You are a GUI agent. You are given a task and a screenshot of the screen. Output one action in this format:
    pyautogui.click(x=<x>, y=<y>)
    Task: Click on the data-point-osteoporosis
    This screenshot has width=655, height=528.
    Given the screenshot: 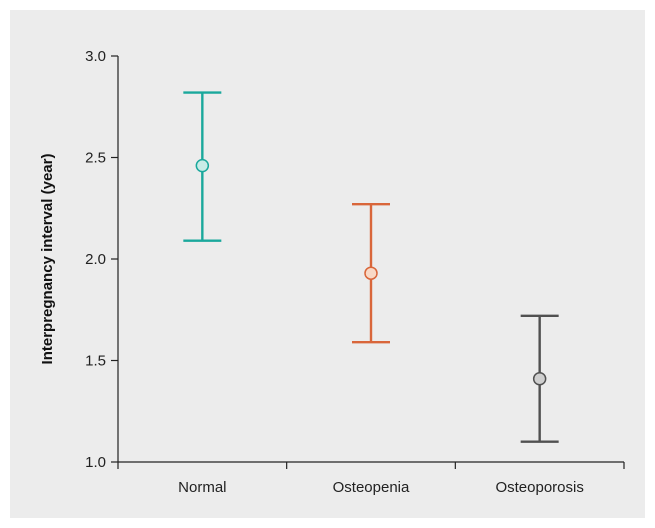 What is the action you would take?
    pyautogui.click(x=539, y=379)
    